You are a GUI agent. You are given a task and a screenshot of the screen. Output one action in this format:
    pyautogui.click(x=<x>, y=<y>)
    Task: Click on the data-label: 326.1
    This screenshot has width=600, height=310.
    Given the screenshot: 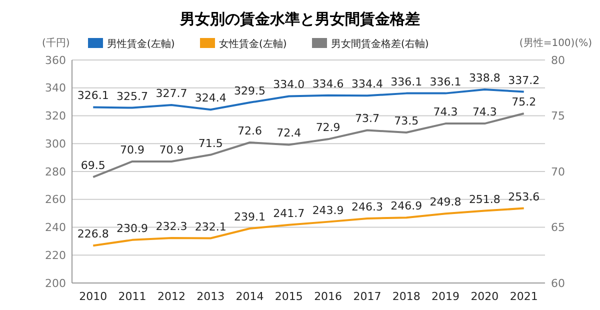 What is the action you would take?
    pyautogui.click(x=93, y=95)
    